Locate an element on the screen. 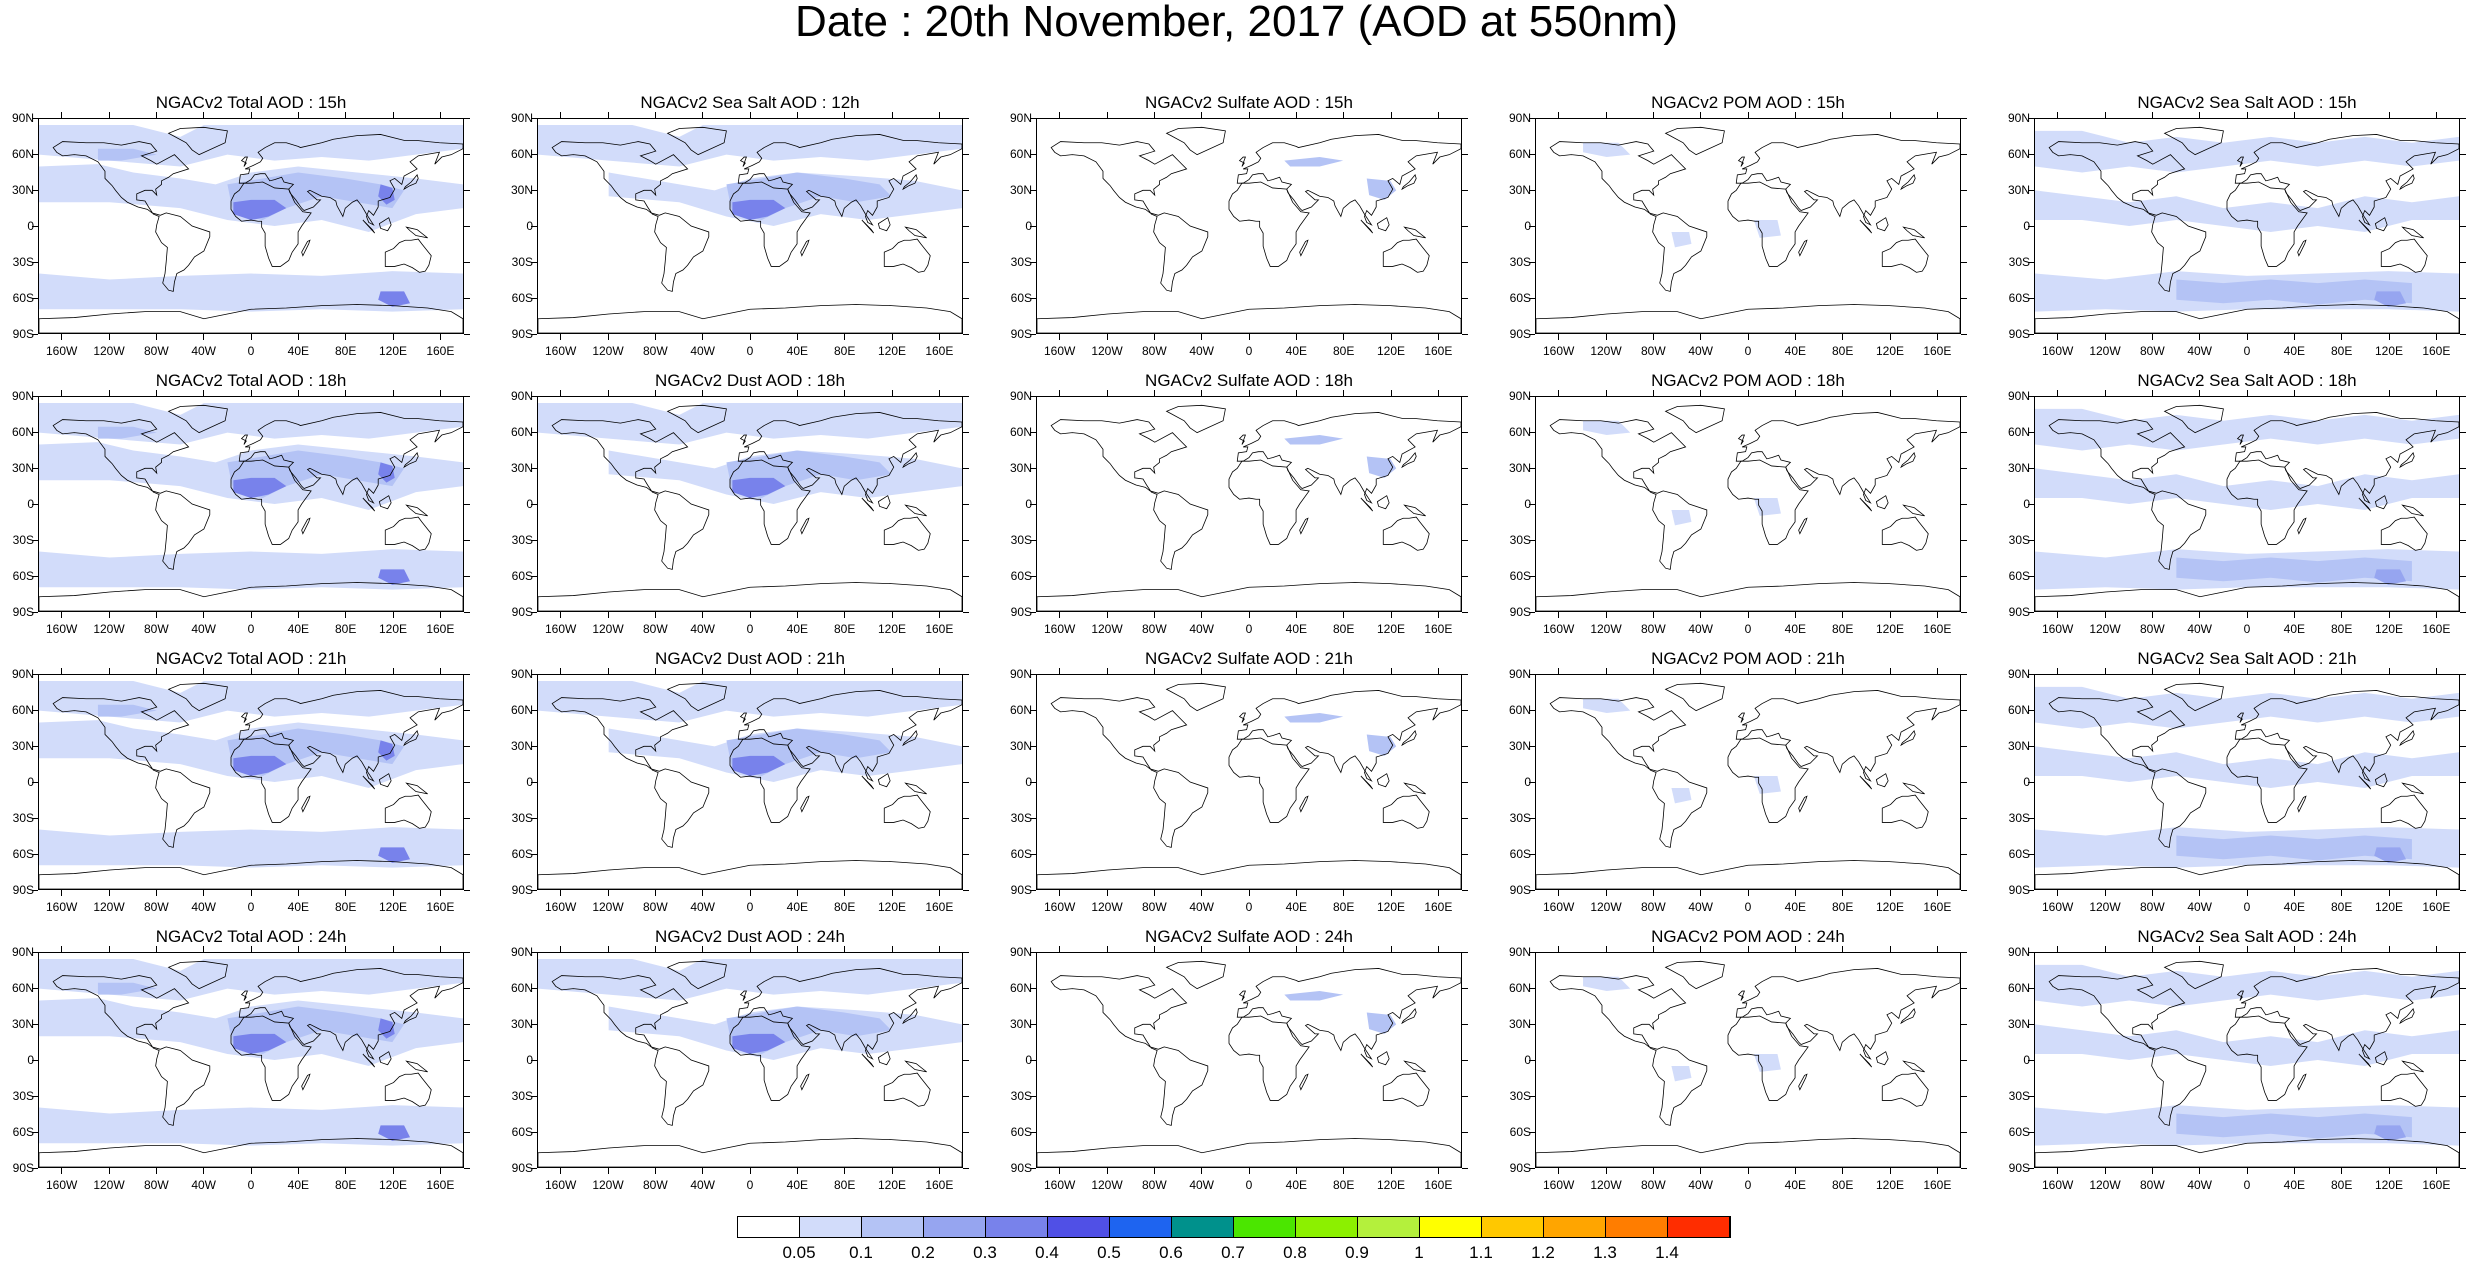 The height and width of the screenshot is (1263, 2473). panel-title: NGACv2 POM AOD : 21h is located at coordinates (1748, 658).